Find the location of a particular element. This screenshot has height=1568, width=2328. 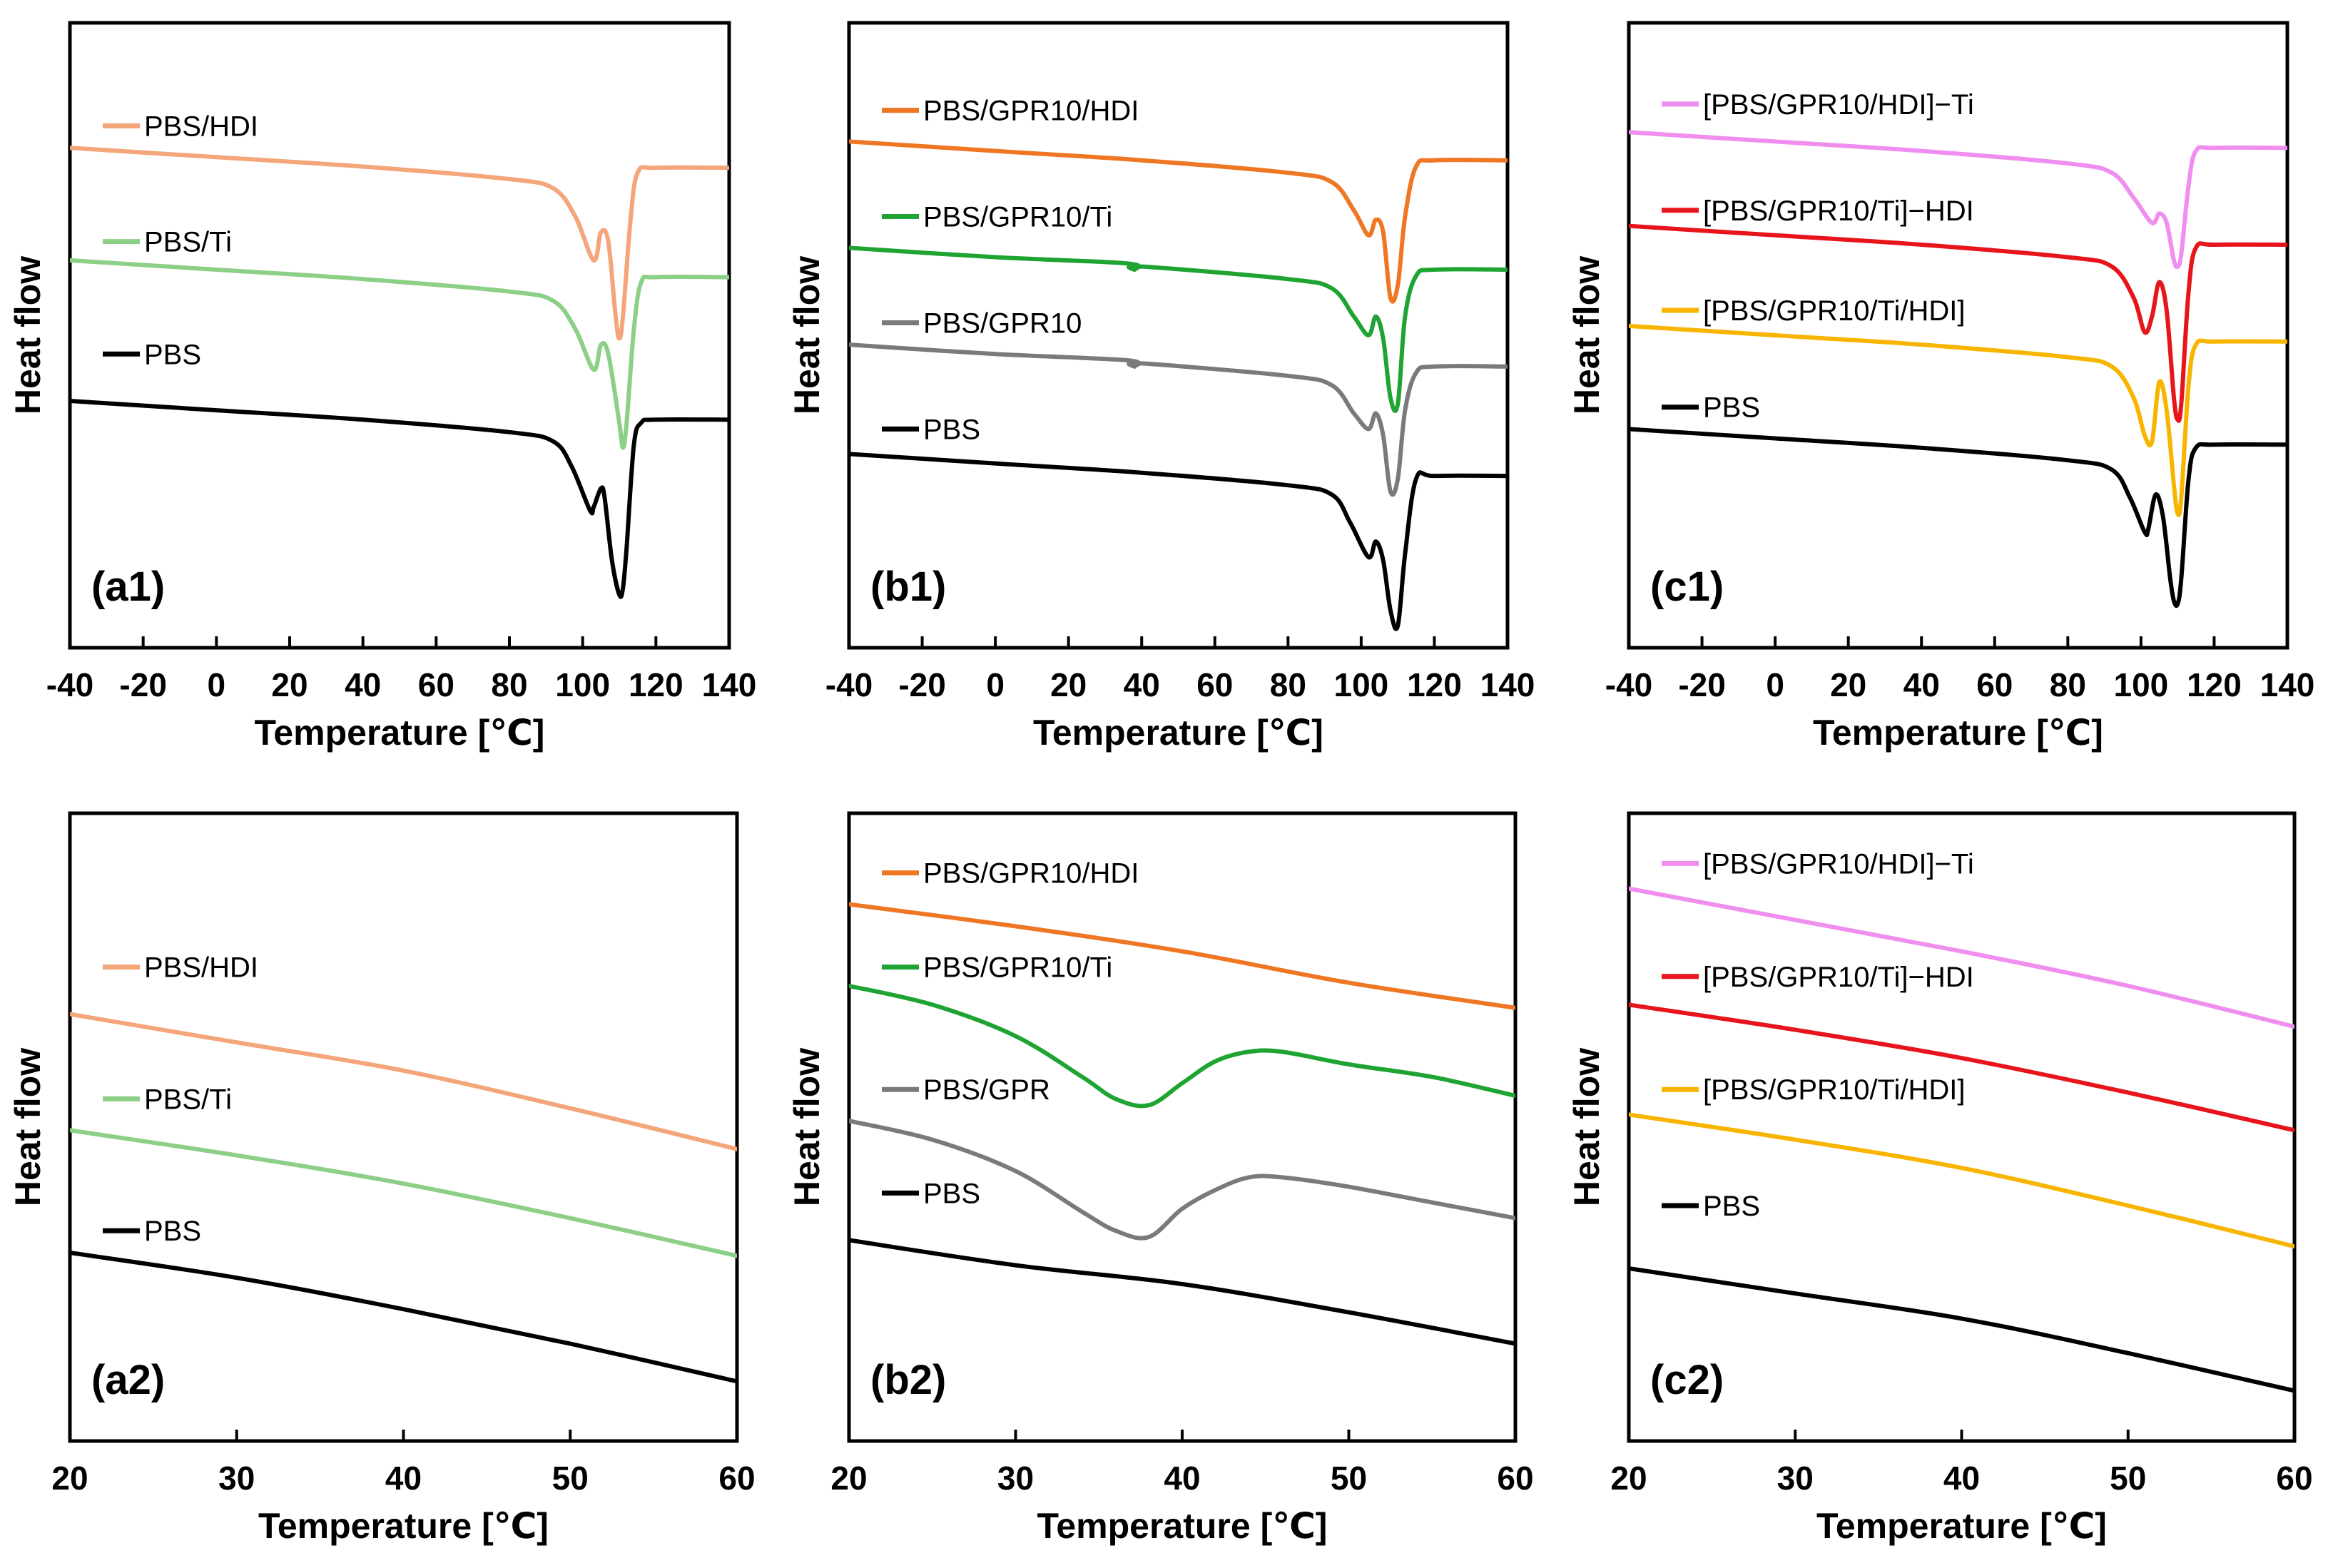

legend-label: [PBS/GPR10/Ti/HDI] is located at coordinates (1834, 311).